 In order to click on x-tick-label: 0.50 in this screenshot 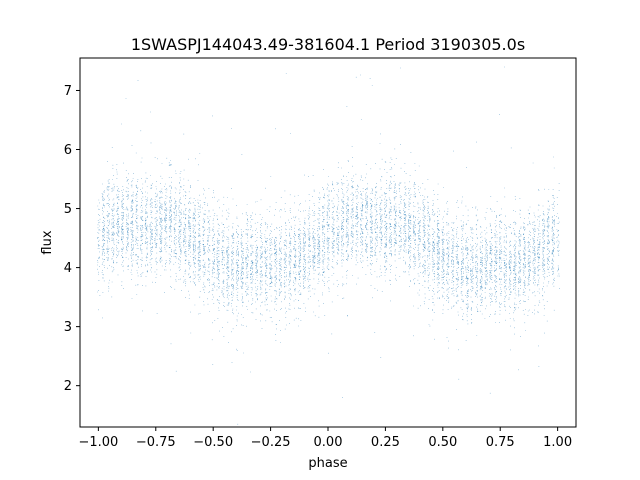, I will do `click(442, 442)`.